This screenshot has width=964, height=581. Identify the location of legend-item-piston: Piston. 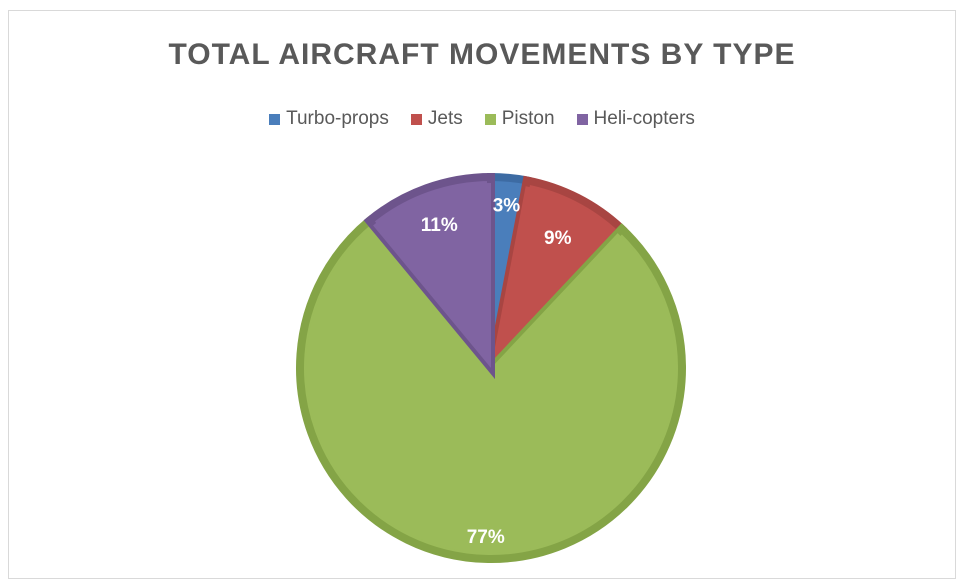
(519, 119).